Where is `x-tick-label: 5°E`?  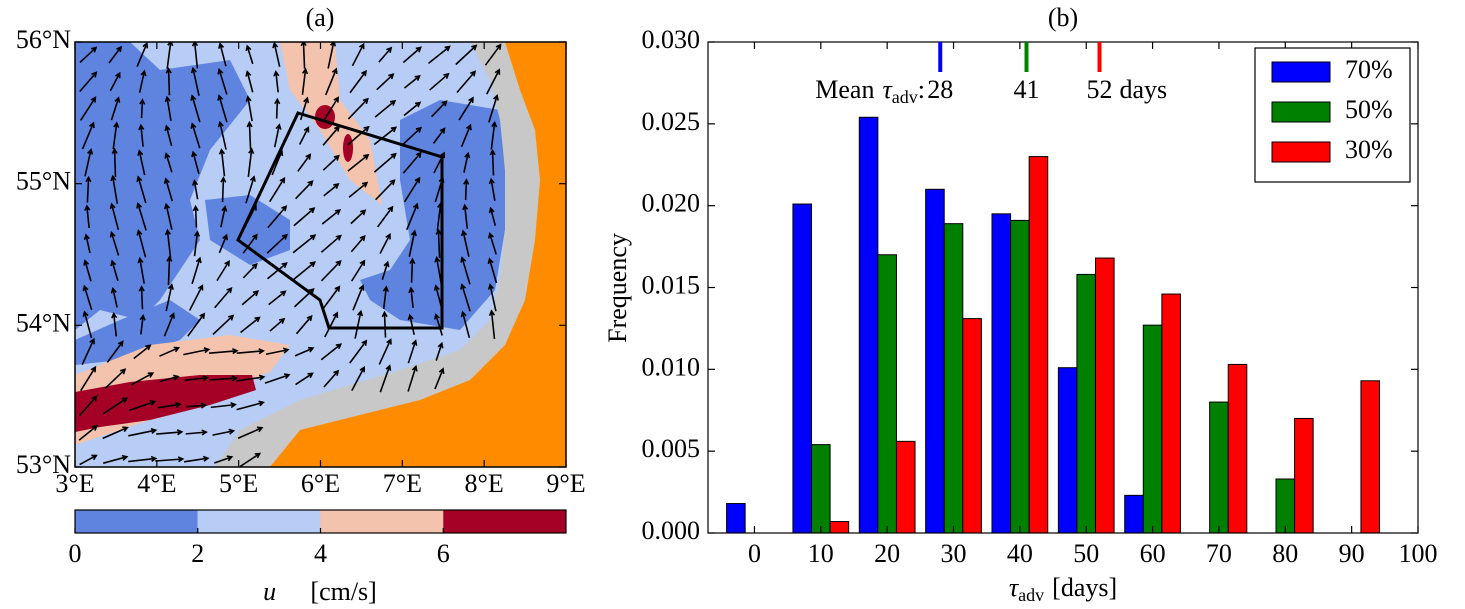 x-tick-label: 5°E is located at coordinates (238, 483).